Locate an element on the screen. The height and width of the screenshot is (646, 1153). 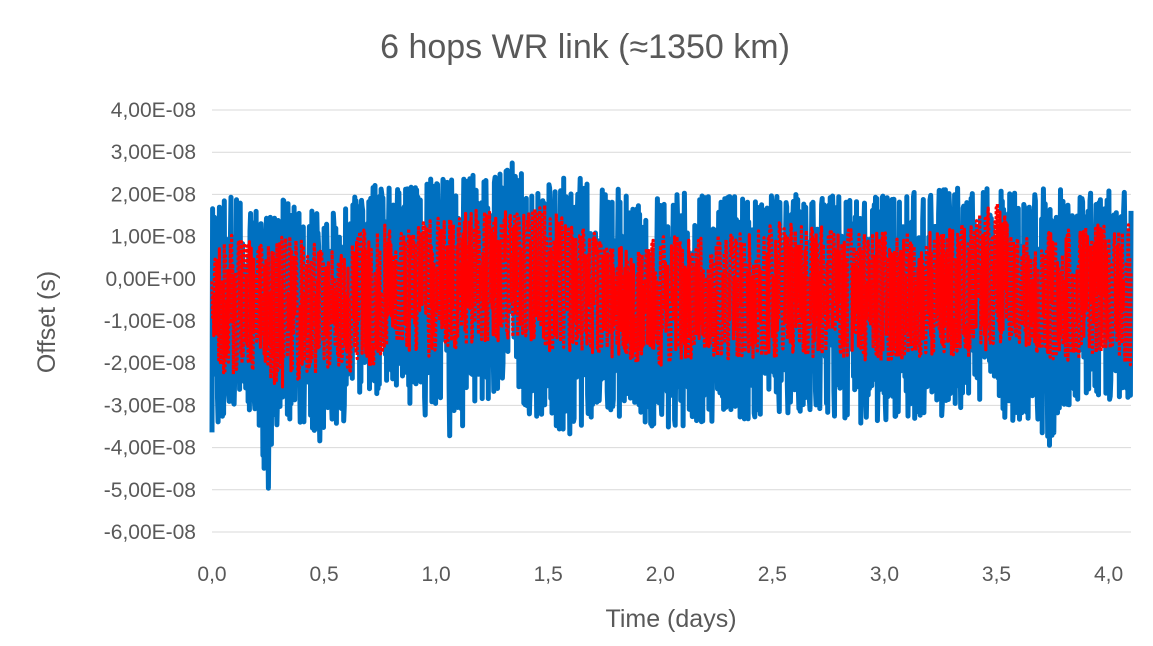
x-tick-label: 3,0 is located at coordinates (884, 574).